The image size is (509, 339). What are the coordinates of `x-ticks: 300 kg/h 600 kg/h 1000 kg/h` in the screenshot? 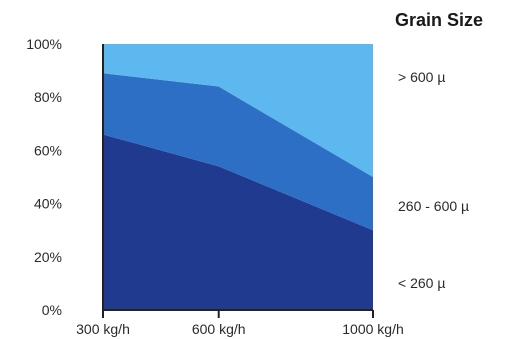 It's located at (240, 323).